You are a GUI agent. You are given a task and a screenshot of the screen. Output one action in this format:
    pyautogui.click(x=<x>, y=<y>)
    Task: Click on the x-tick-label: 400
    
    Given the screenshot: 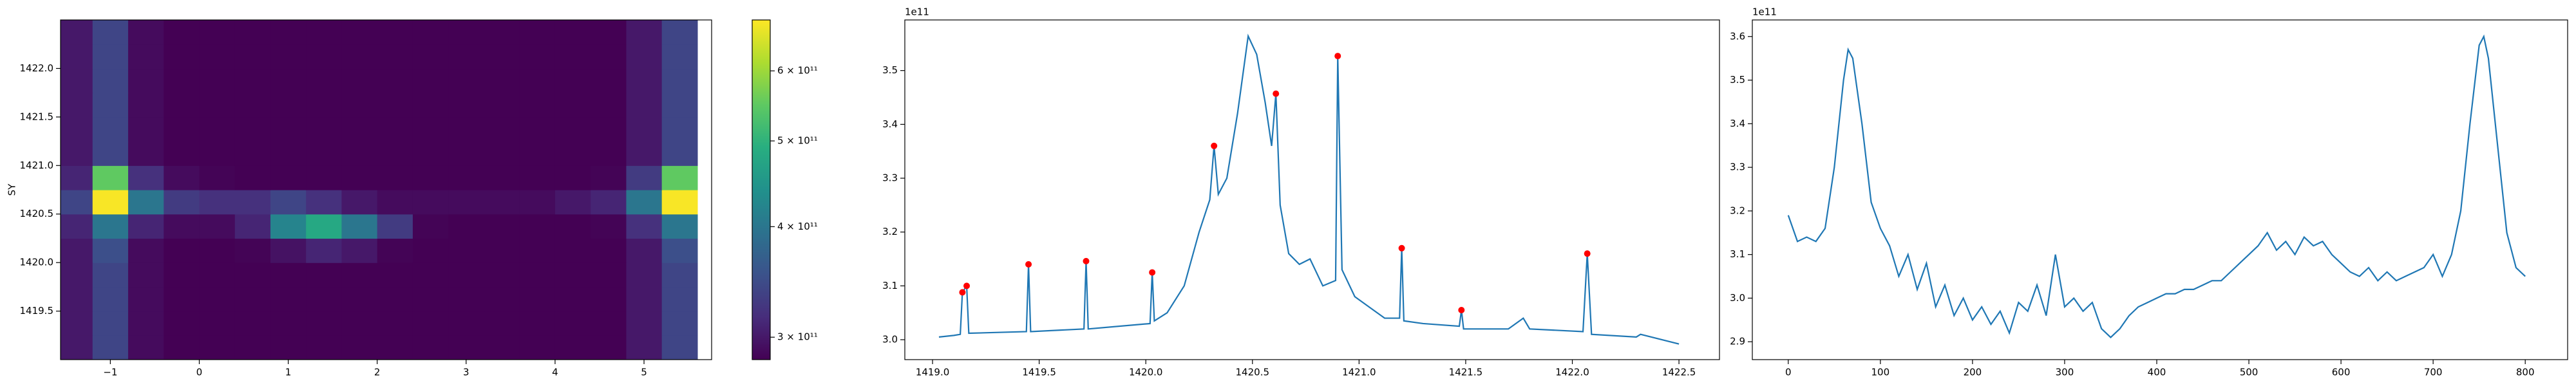 What is the action you would take?
    pyautogui.click(x=2157, y=372)
    